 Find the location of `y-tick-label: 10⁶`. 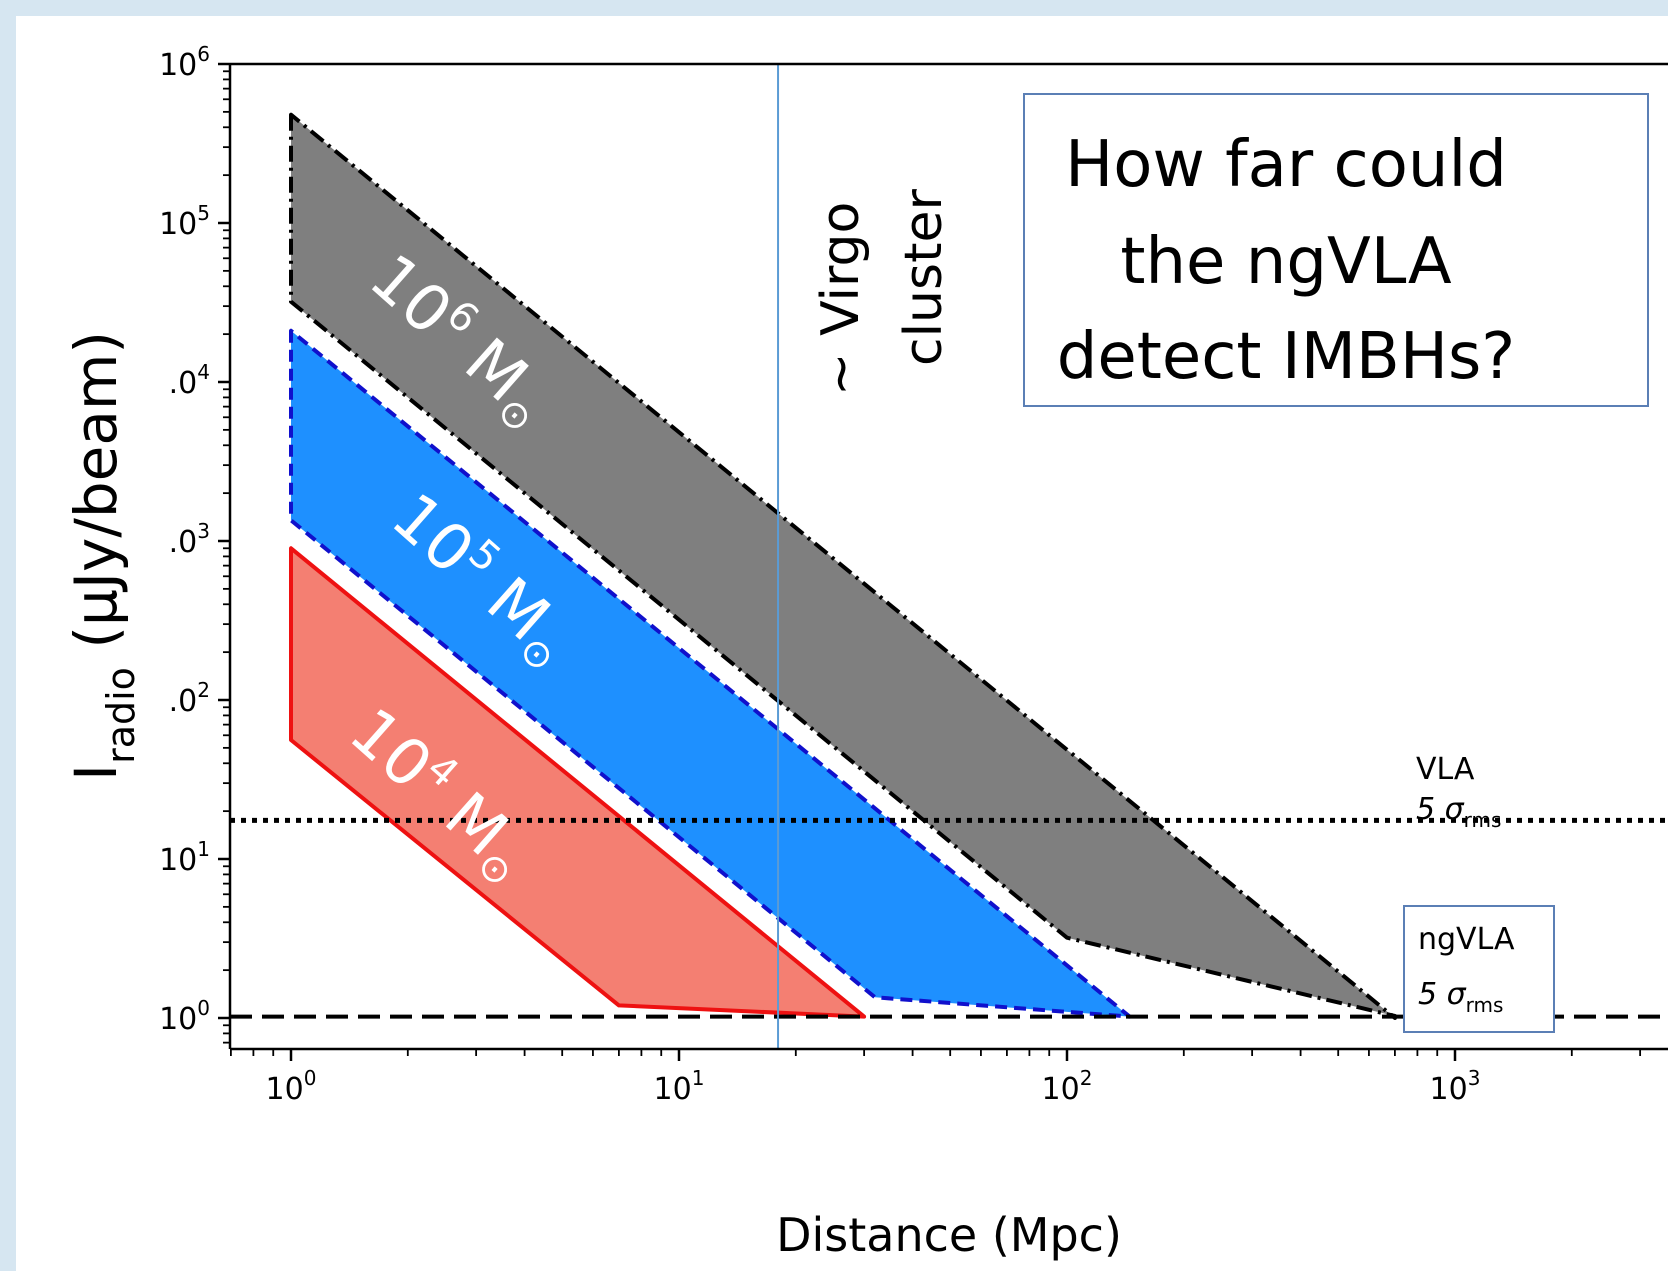

y-tick-label: 10⁶ is located at coordinates (184, 62).